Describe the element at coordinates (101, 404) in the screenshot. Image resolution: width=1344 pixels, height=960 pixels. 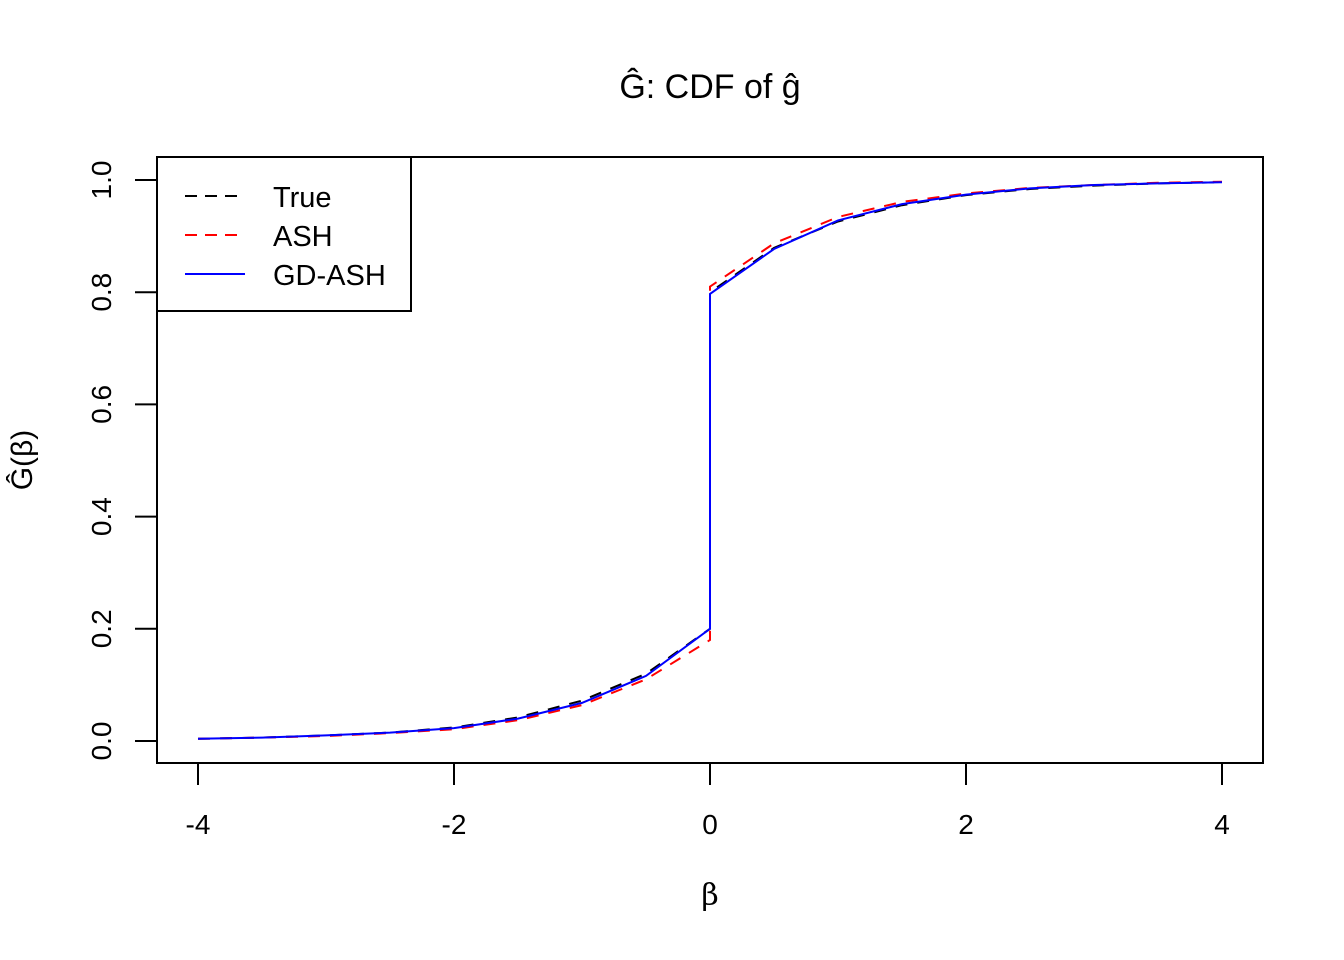
I see `y-tick-label: 0.6` at that location.